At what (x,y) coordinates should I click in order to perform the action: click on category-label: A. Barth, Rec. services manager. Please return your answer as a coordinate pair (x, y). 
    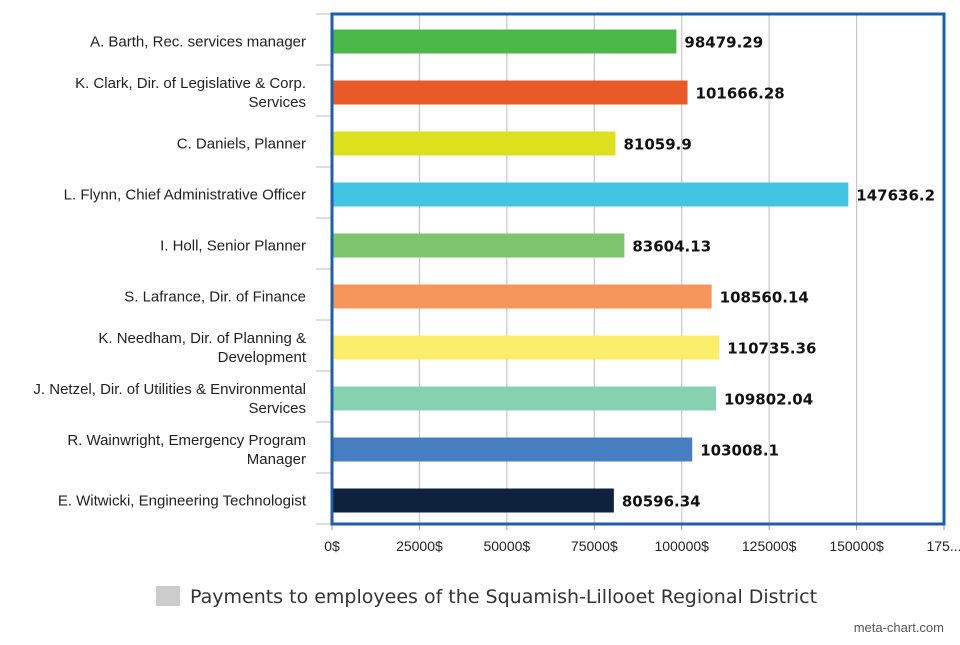
    Looking at the image, I should click on (198, 42).